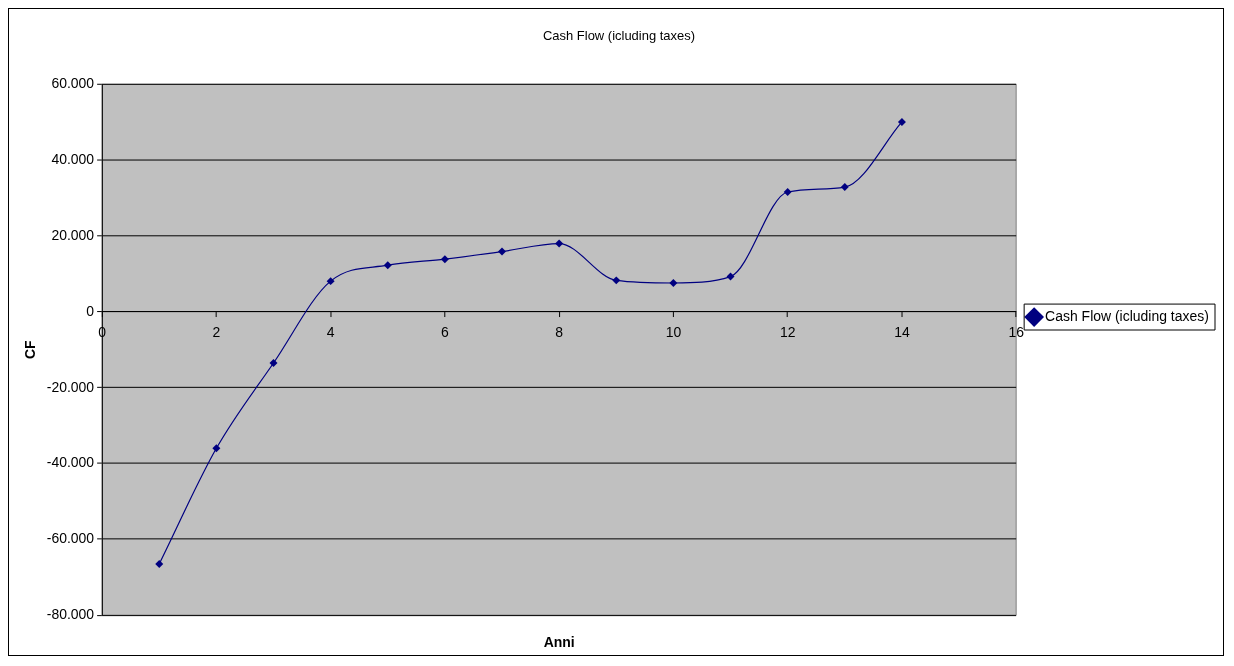 Image resolution: width=1234 pixels, height=666 pixels. I want to click on x-tick-label: 14, so click(902, 332).